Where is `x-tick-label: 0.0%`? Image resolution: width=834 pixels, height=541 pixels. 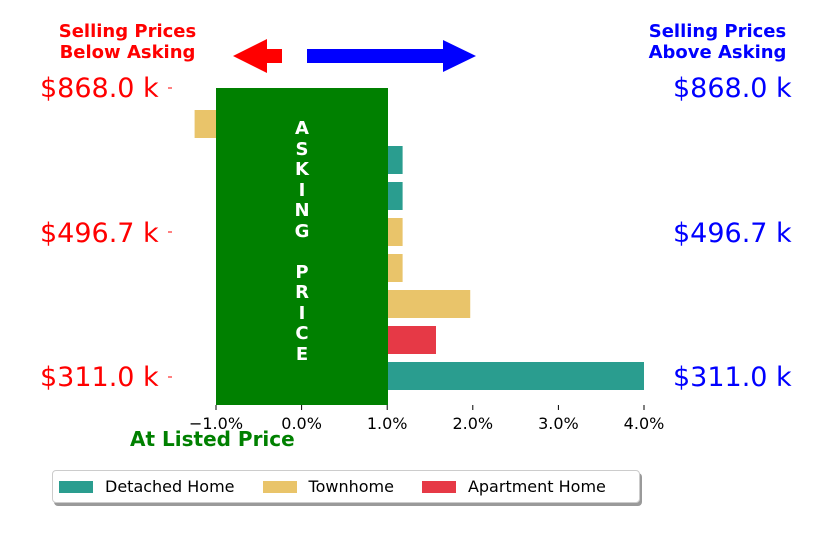 x-tick-label: 0.0% is located at coordinates (301, 423).